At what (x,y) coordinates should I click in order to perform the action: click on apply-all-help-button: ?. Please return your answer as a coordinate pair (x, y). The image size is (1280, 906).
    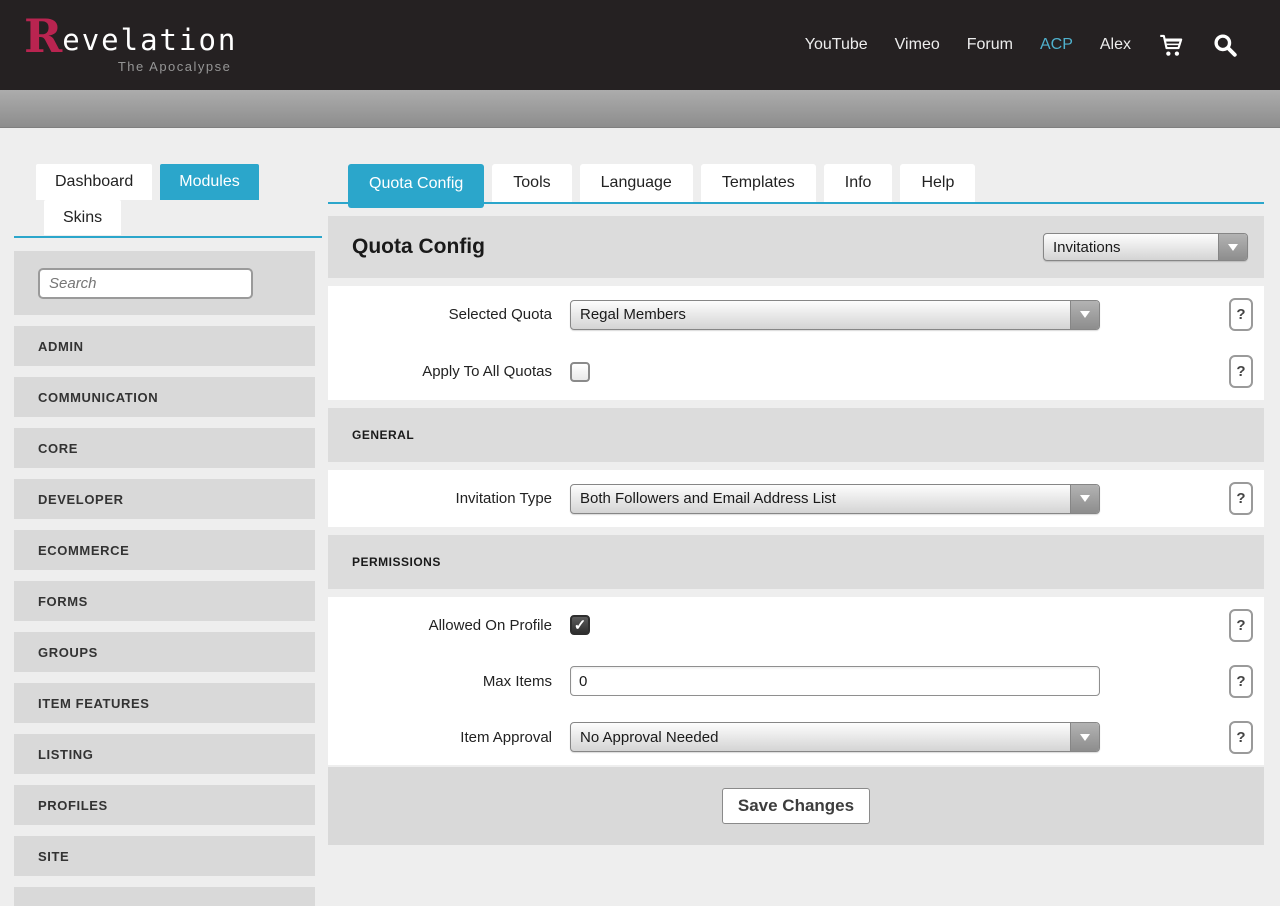
    Looking at the image, I should click on (1241, 371).